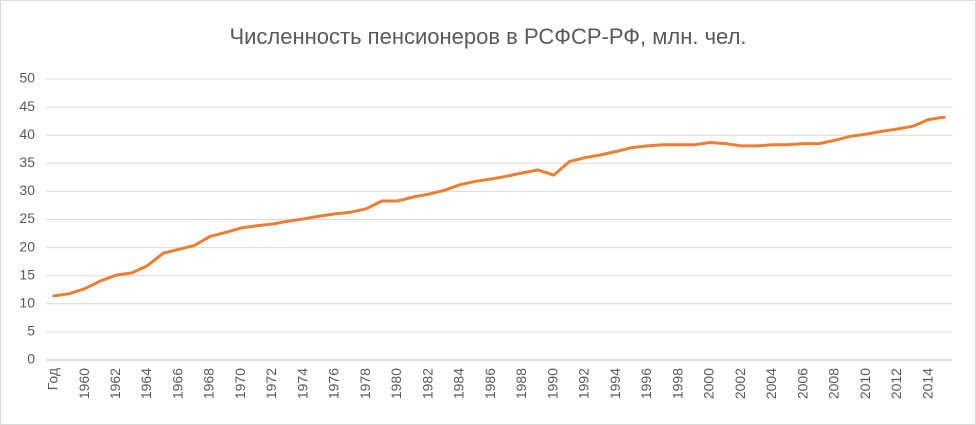  Describe the element at coordinates (27, 162) in the screenshot. I see `y-tick-label: 35` at that location.